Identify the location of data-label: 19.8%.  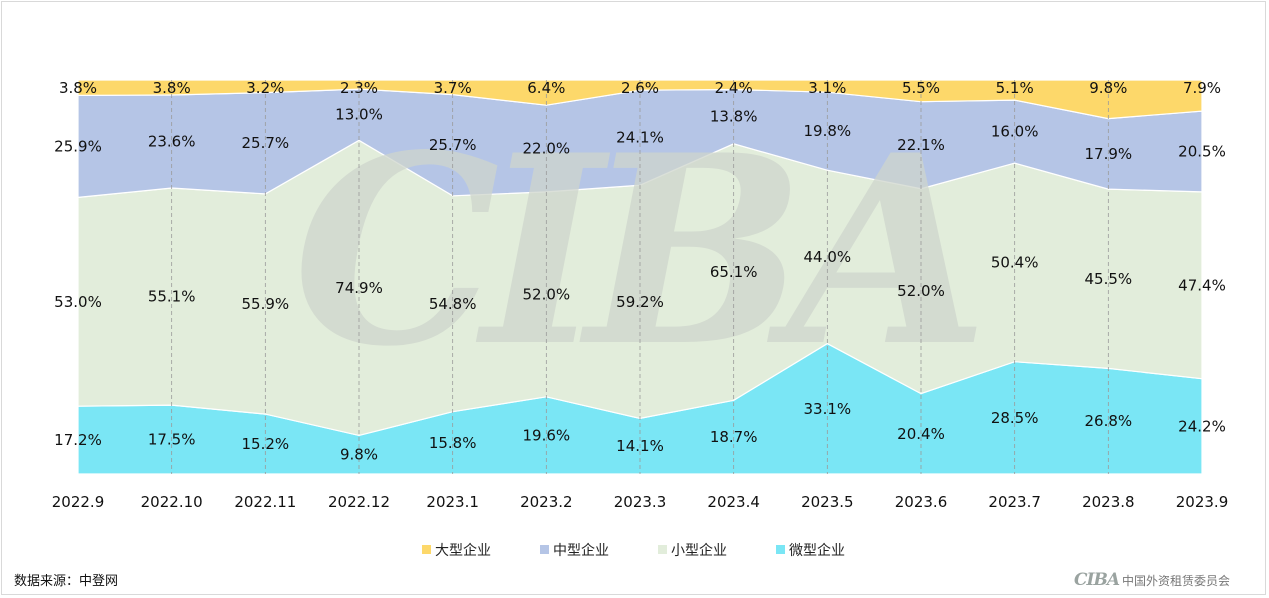
(828, 131).